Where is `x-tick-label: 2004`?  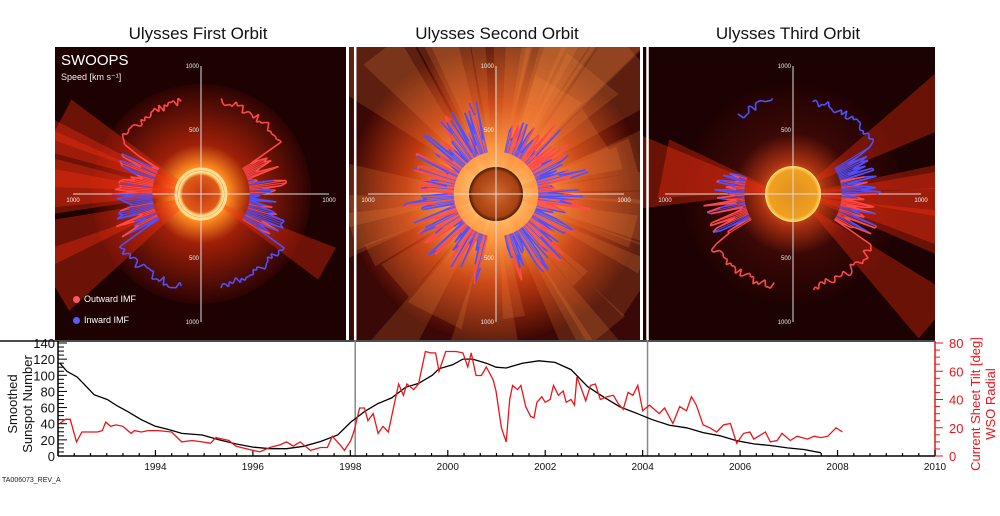
x-tick-label: 2004 is located at coordinates (643, 467).